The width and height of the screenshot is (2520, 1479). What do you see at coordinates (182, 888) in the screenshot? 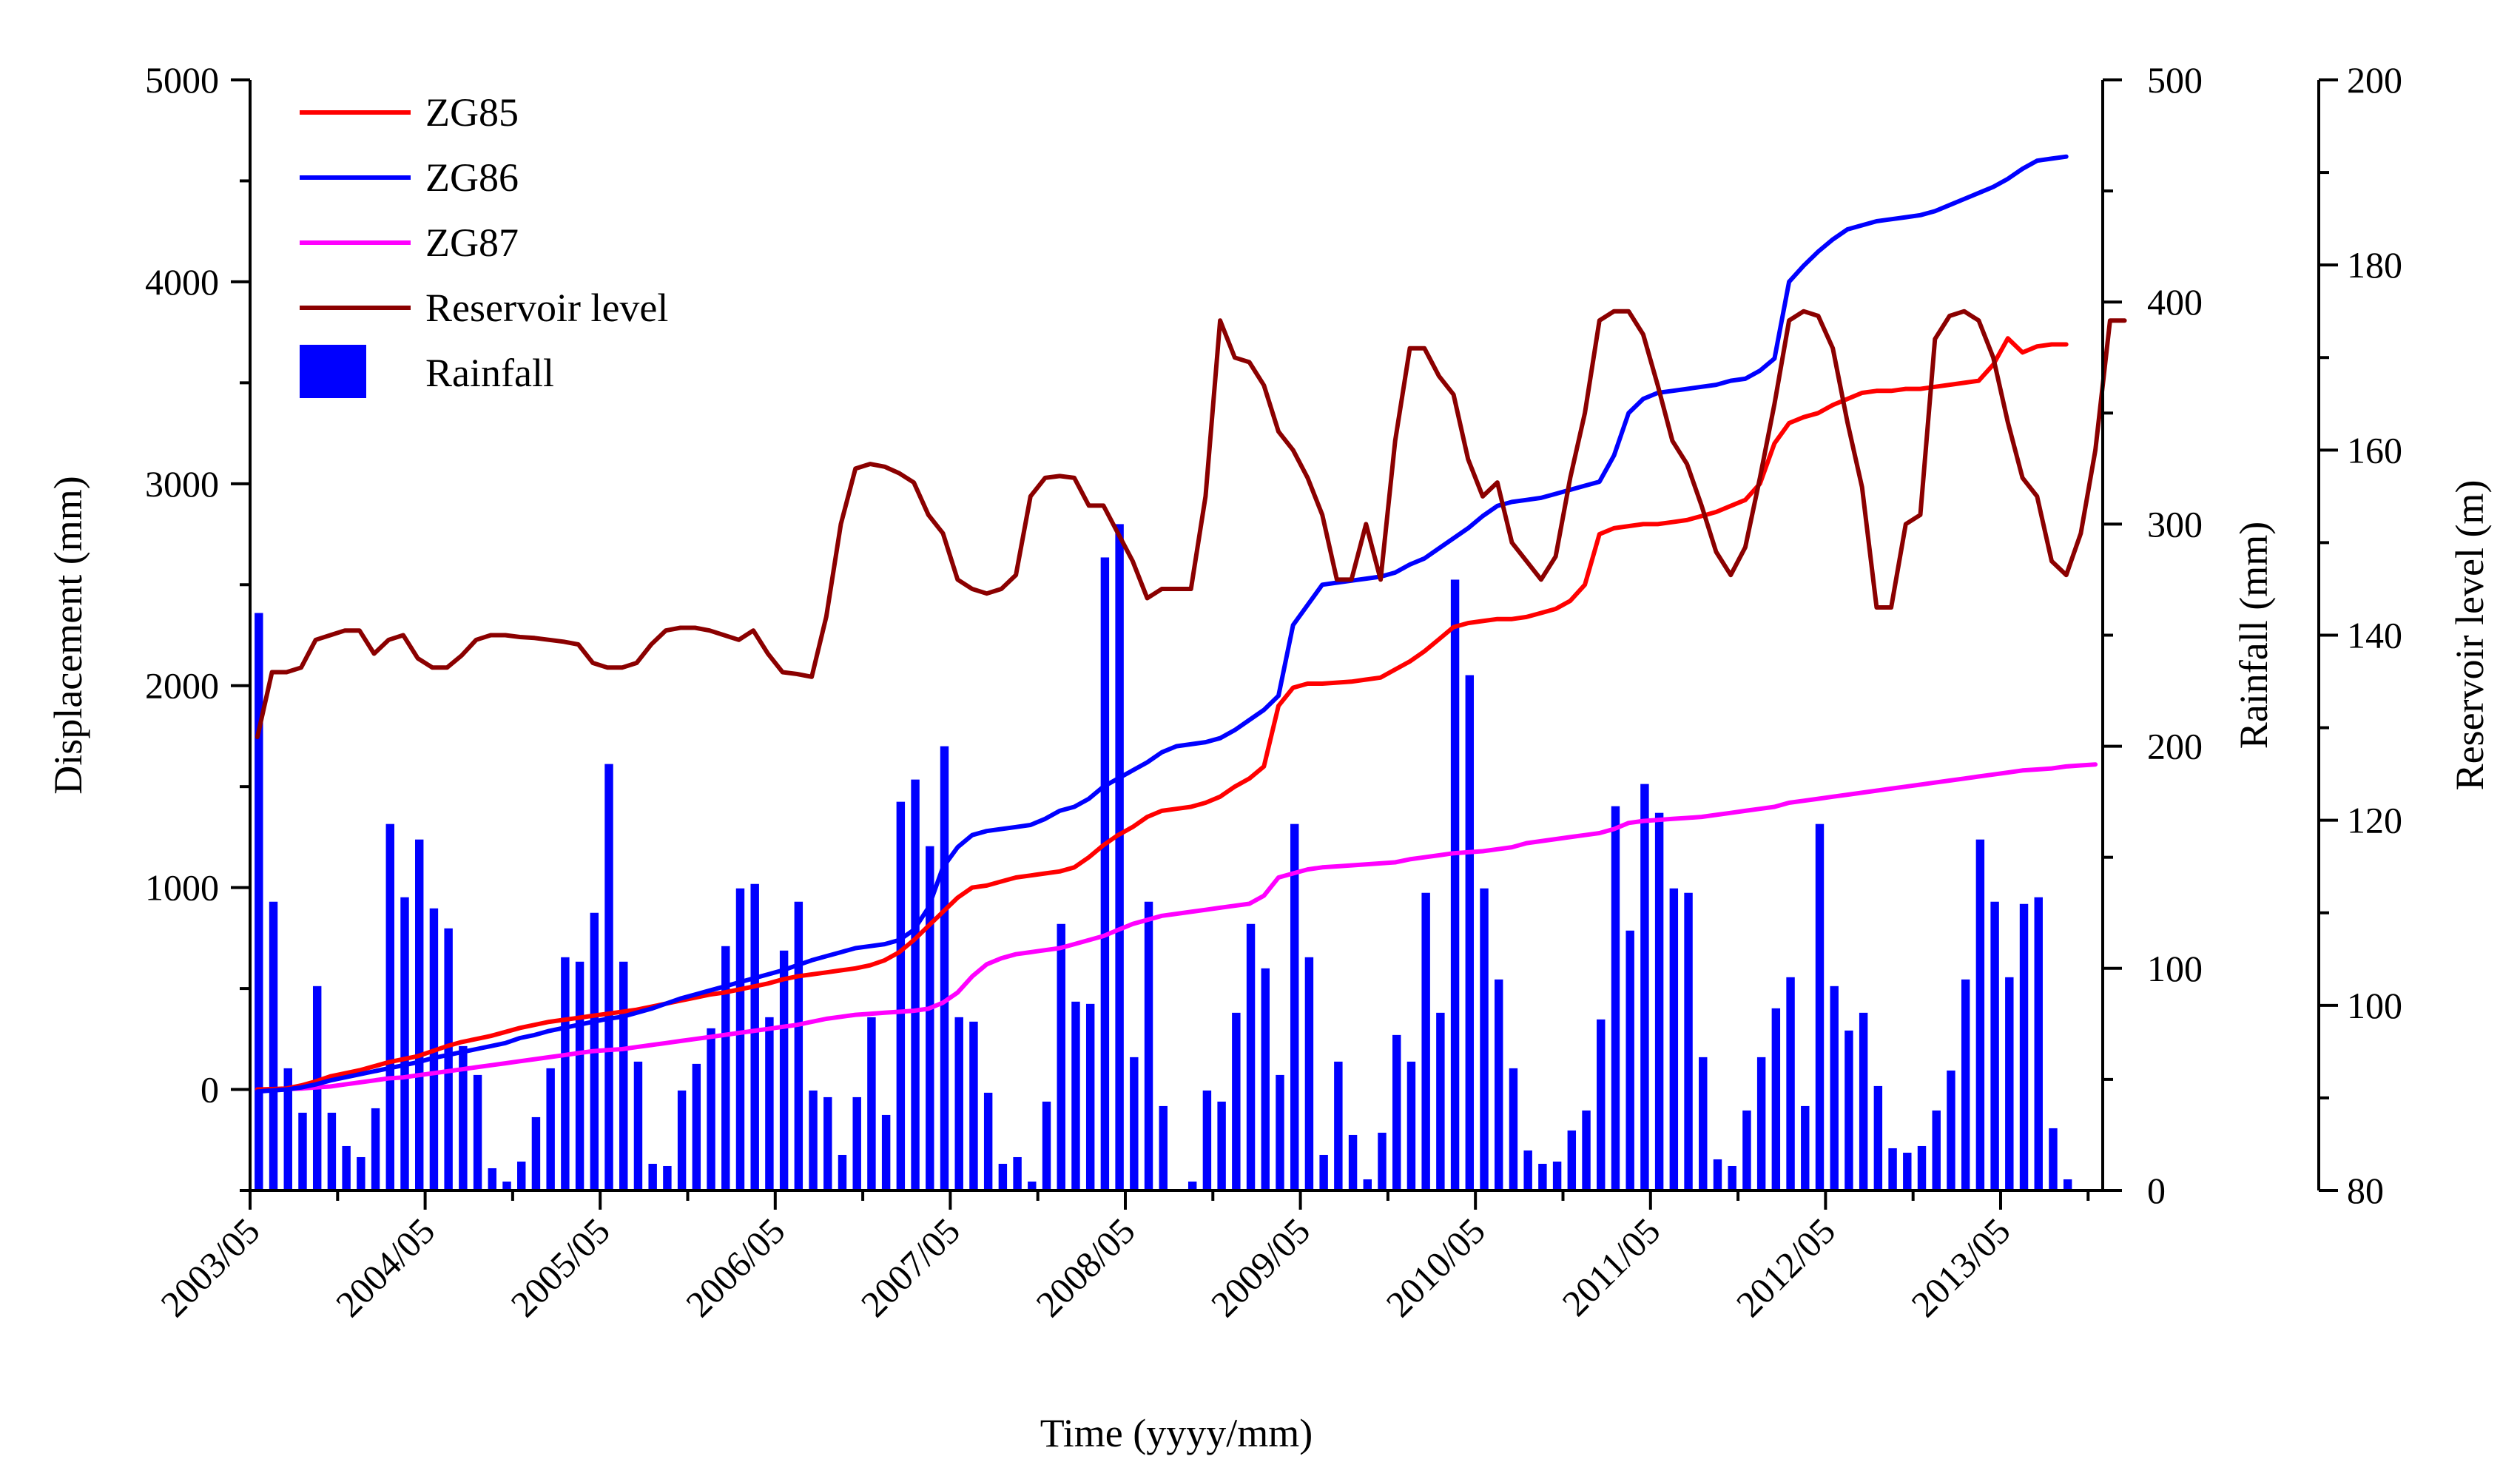
I see `y-tick-label-displacement: 1000` at bounding box center [182, 888].